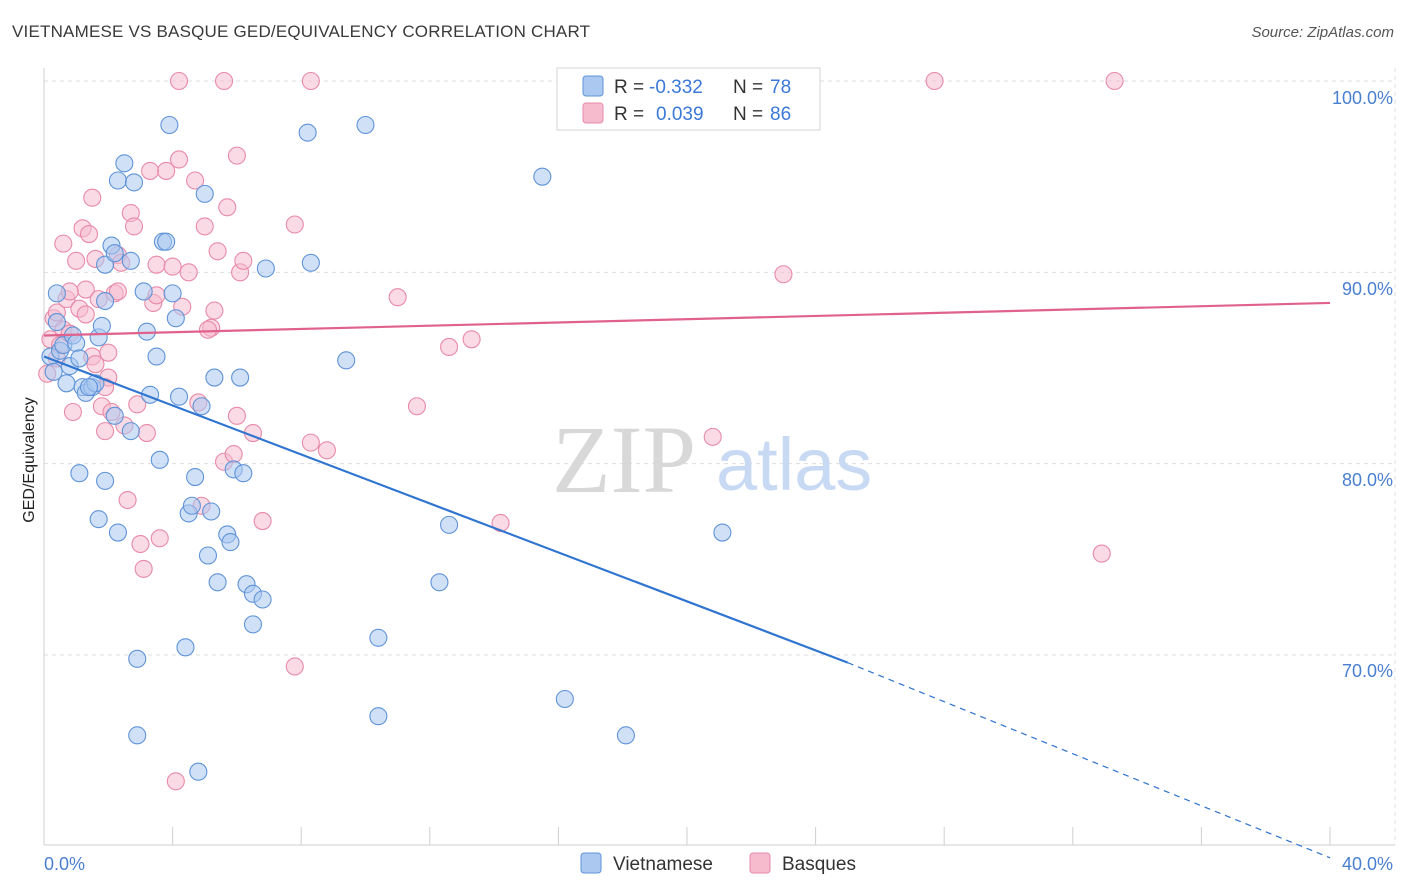 Image resolution: width=1406 pixels, height=892 pixels. I want to click on bottom-legend: Vietnamese Basques, so click(718, 863).